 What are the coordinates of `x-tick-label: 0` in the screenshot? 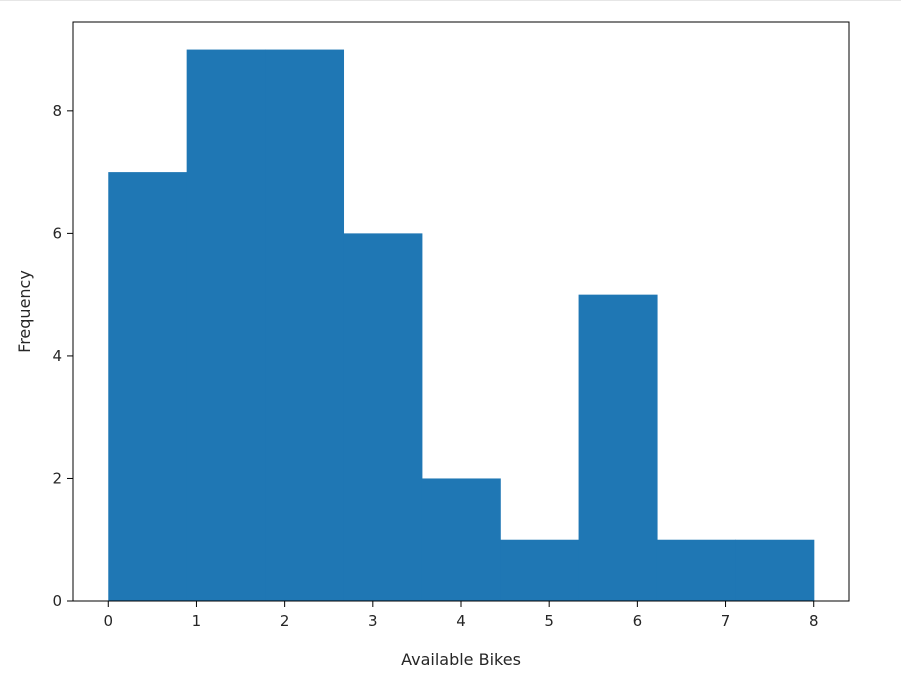 It's located at (108, 621).